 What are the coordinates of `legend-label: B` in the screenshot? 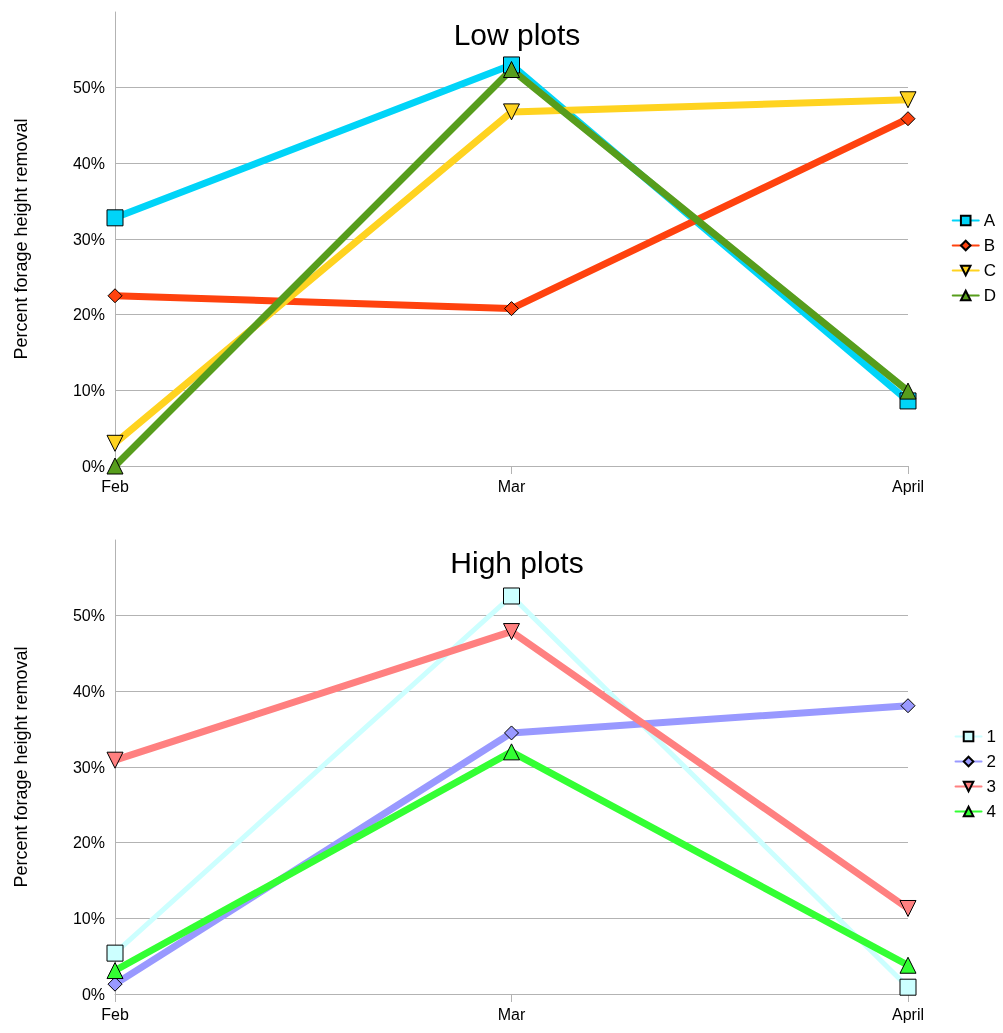 It's located at (989, 245).